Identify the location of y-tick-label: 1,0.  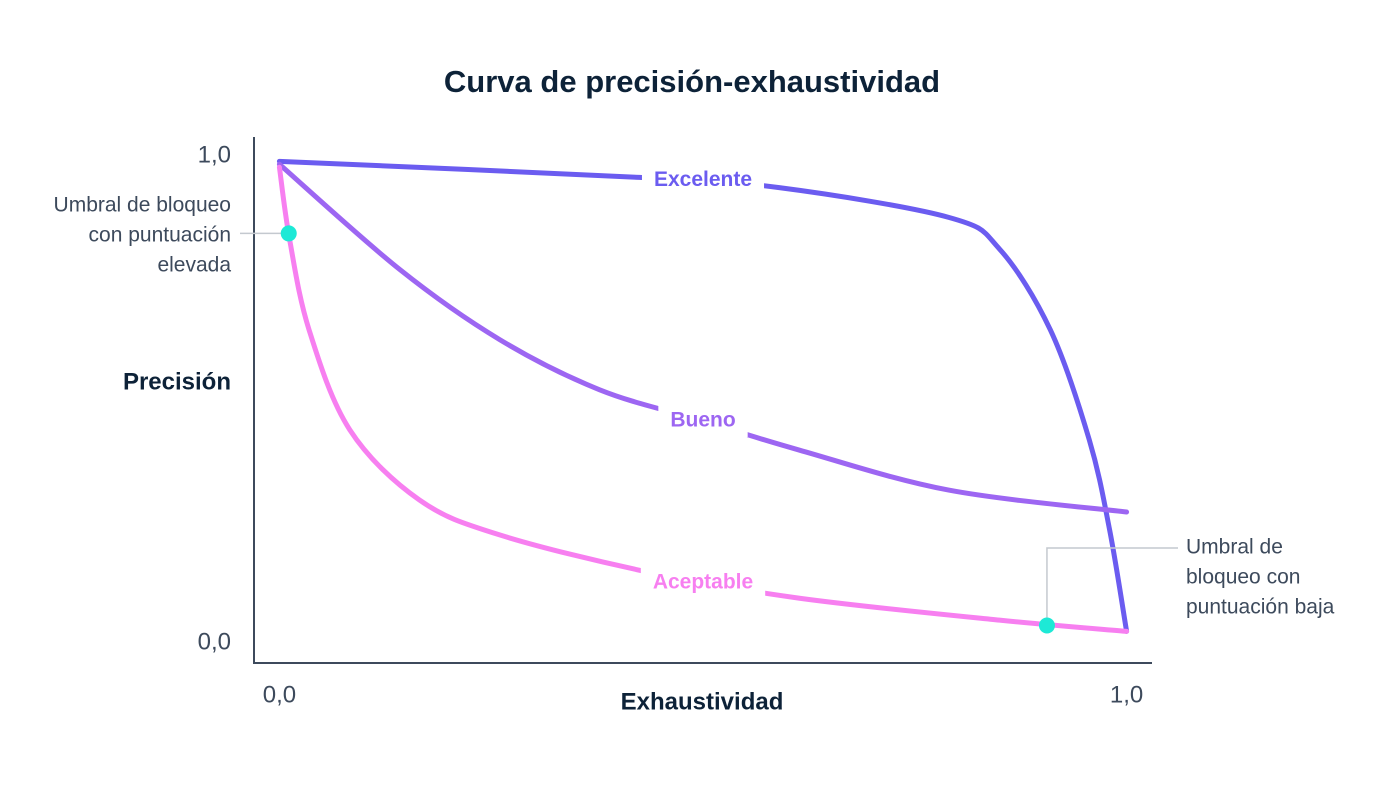
(214, 155).